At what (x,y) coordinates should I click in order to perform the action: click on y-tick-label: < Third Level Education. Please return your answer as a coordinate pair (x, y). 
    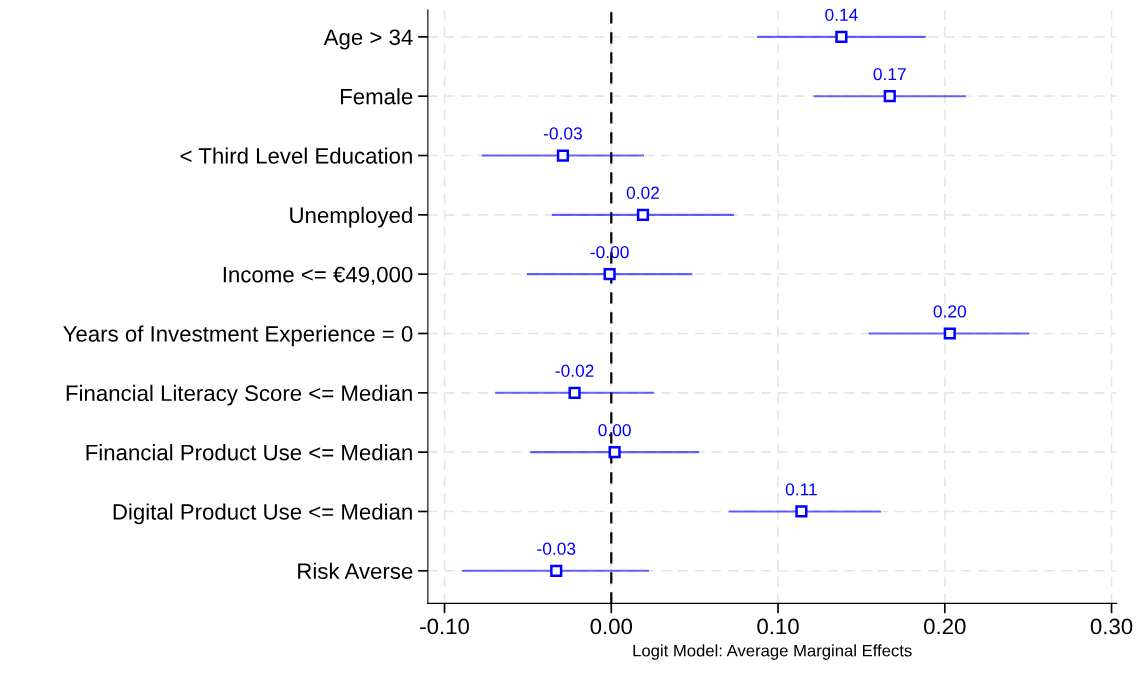
    Looking at the image, I should click on (296, 155).